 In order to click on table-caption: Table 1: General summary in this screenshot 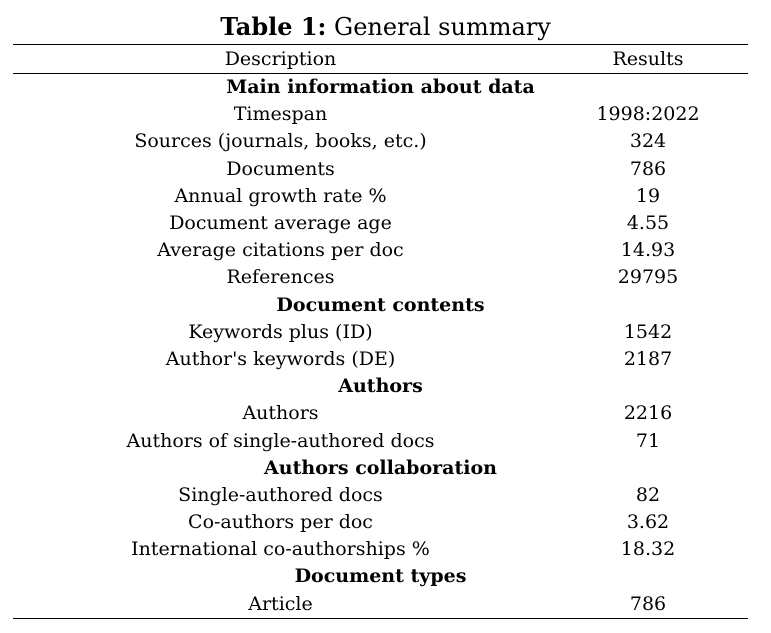, I will do `click(385, 27)`.